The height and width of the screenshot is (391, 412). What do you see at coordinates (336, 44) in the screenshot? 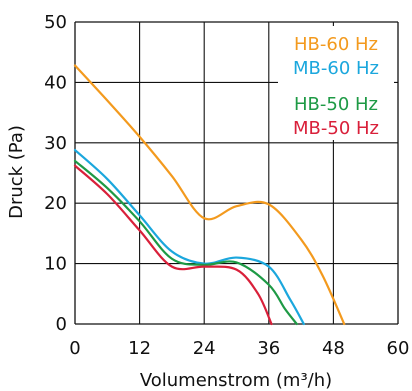
I see `legend-entry: HB-60 Hz` at bounding box center [336, 44].